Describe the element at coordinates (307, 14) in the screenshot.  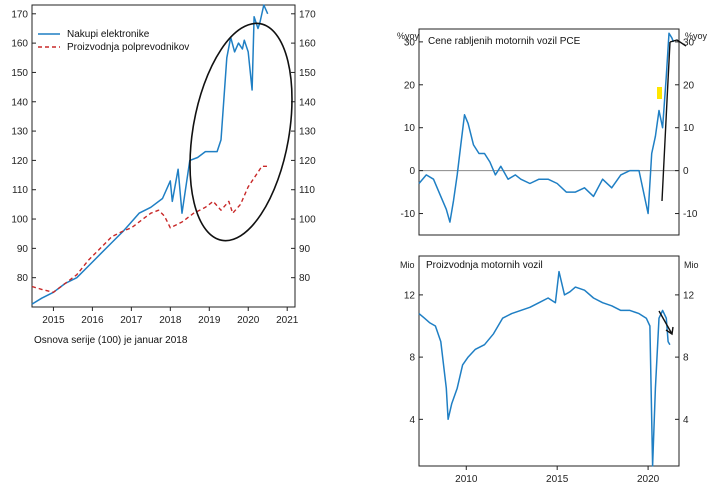
I see `ytick-right-label: 170` at that location.